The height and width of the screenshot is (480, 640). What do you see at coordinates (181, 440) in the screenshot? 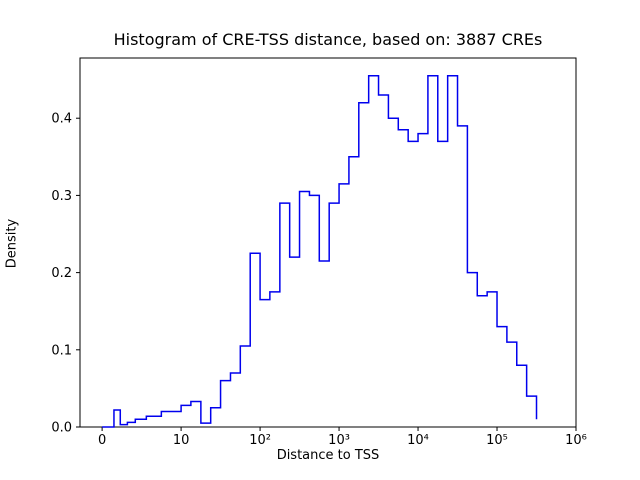
I see `x-tick-label: 10` at bounding box center [181, 440].